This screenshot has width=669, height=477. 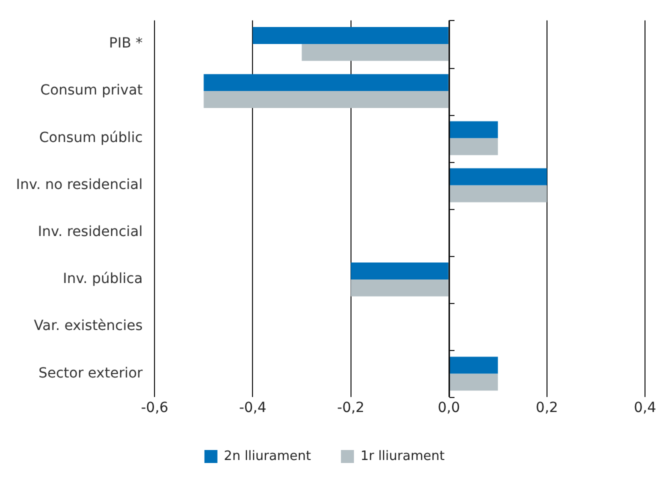 What do you see at coordinates (645, 408) in the screenshot?
I see `x-tick-label: 0,4` at bounding box center [645, 408].